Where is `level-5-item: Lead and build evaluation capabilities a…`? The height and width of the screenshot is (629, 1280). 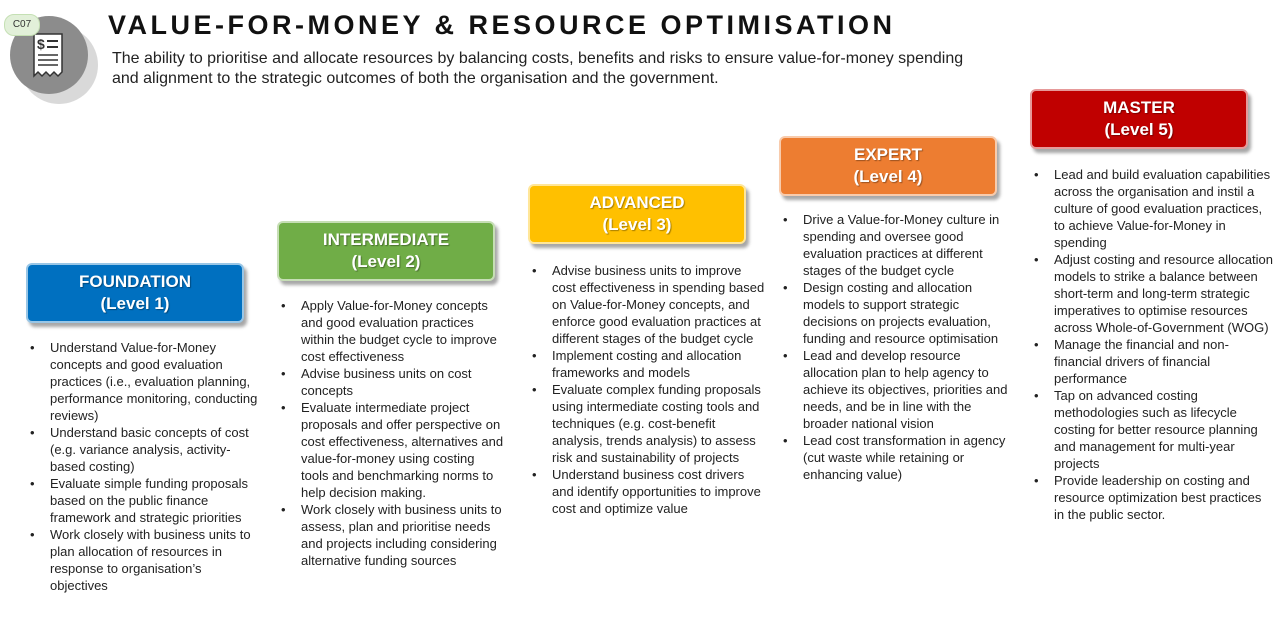 level-5-item: Lead and build evaluation capabilities a… is located at coordinates (1151, 208).